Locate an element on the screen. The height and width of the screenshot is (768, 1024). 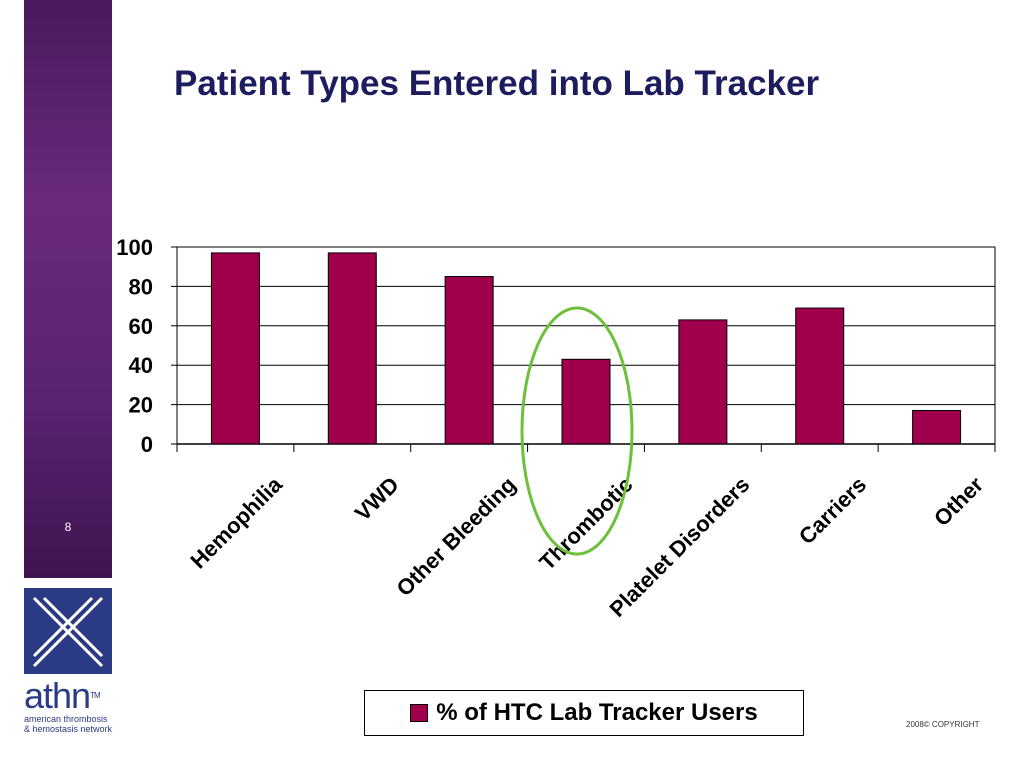
legend-label: % of HTC Lab Tracker Users is located at coordinates (597, 712).